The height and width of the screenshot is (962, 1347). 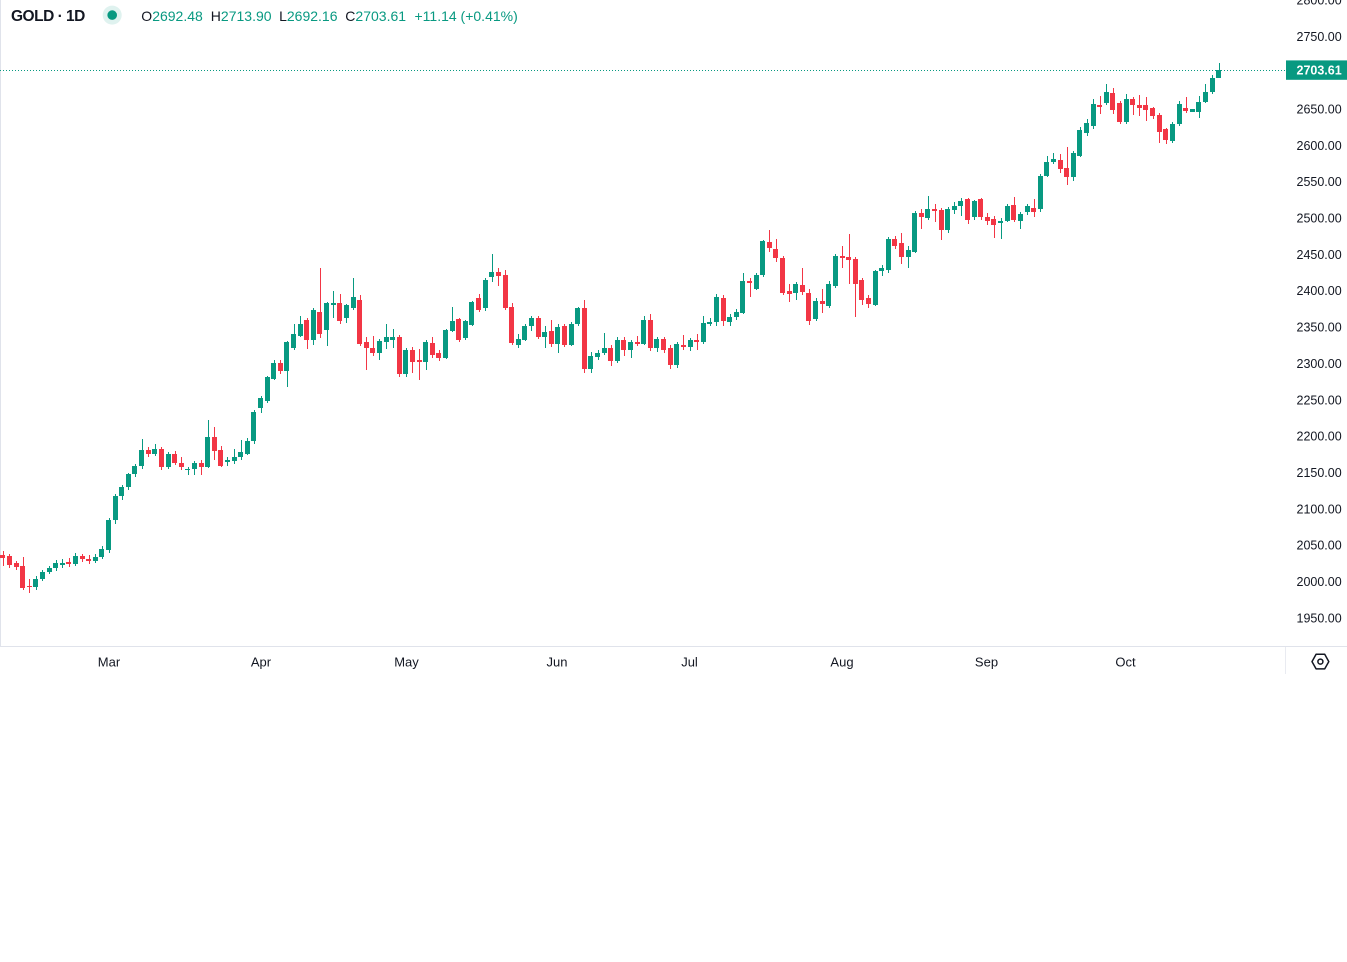 I want to click on svg-text: GOLD · 1D, so click(x=48, y=16).